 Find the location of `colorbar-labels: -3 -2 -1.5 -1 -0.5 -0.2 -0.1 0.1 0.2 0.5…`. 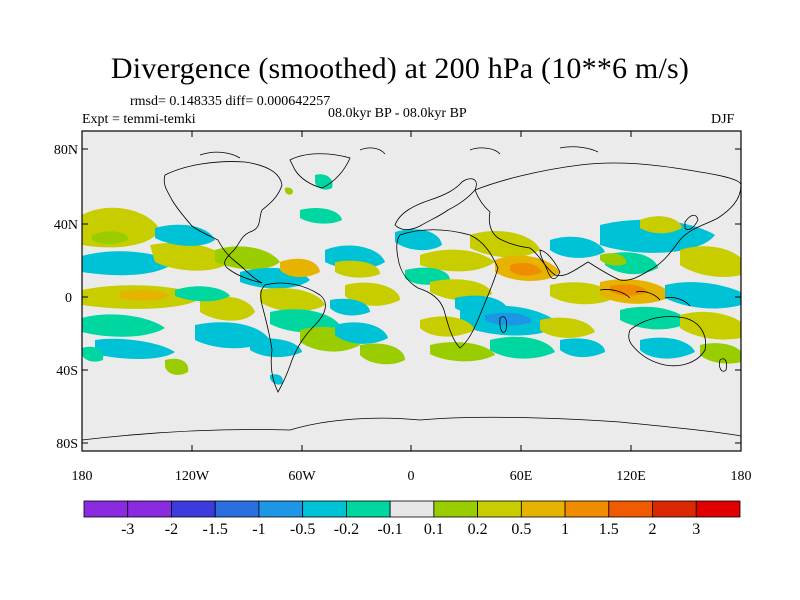

colorbar-labels: -3 -2 -1.5 -1 -0.5 -0.2 -0.1 0.1 0.2 0.5… is located at coordinates (410, 529).